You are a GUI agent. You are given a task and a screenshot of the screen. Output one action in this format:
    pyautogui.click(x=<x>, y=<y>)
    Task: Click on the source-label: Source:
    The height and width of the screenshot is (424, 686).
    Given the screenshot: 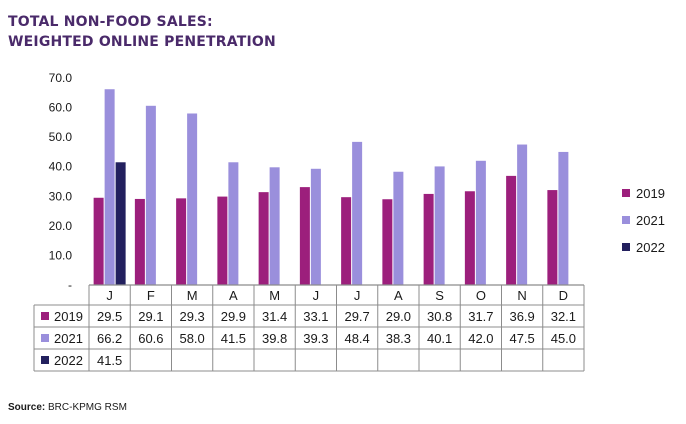 What is the action you would take?
    pyautogui.click(x=27, y=407)
    